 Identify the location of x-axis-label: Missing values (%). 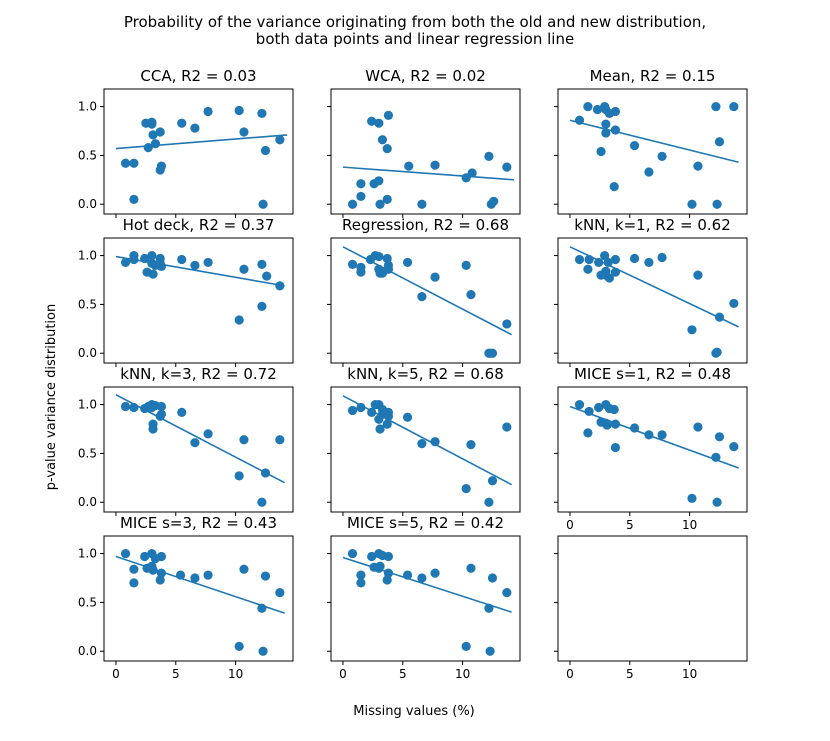
(414, 711).